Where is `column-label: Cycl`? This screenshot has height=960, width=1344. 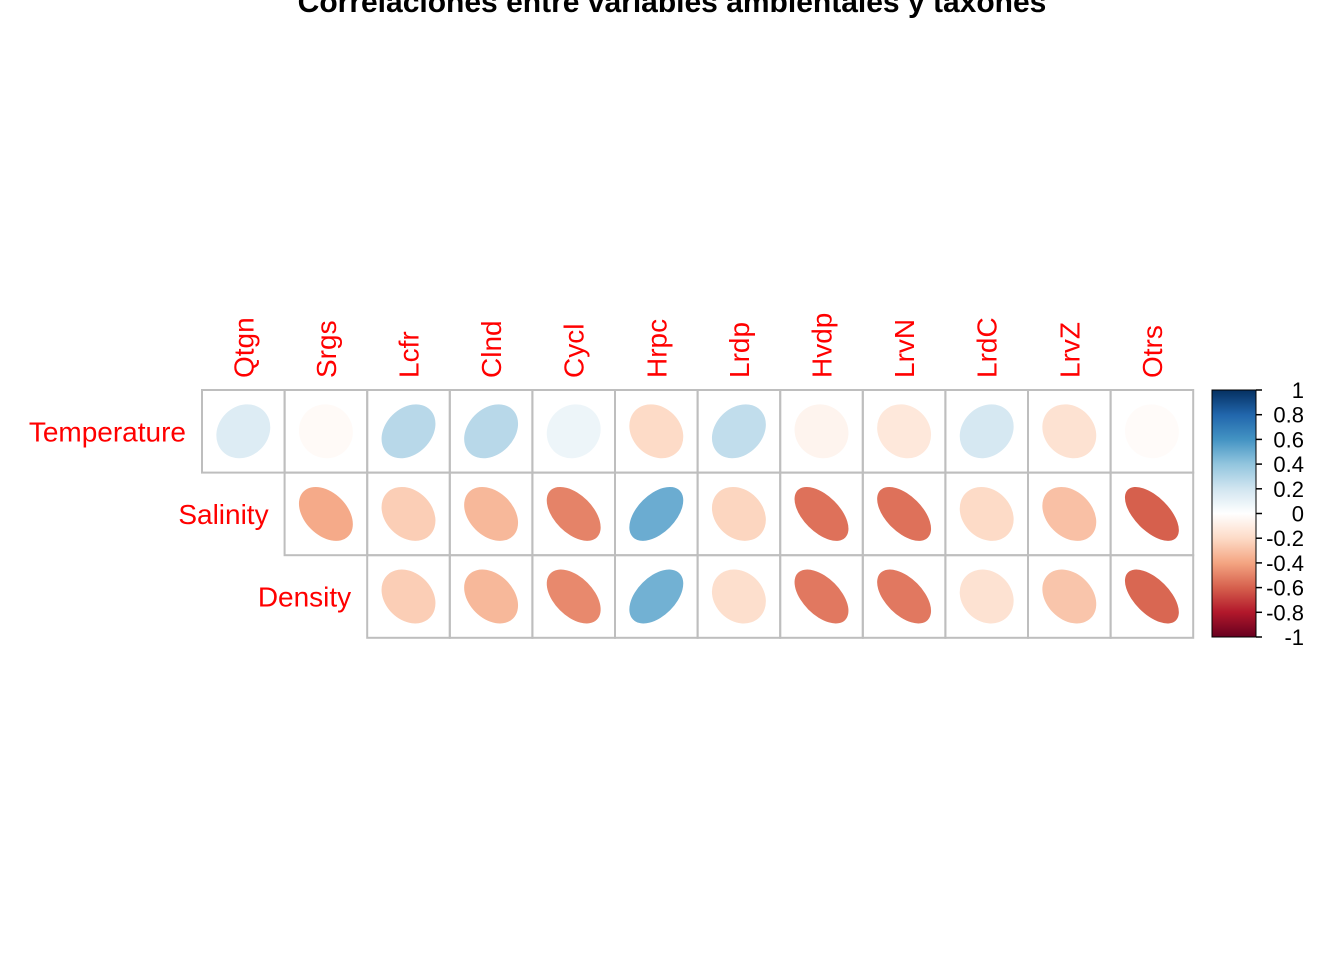
column-label: Cycl is located at coordinates (574, 351).